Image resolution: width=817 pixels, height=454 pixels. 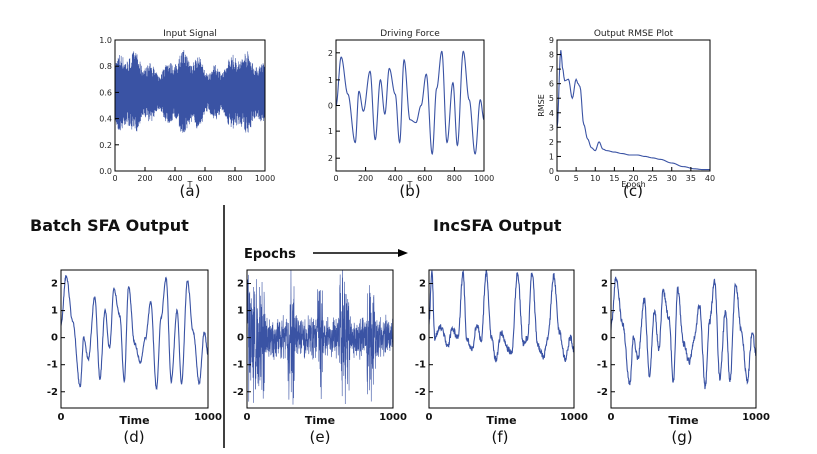 I want to click on y-tick-label: 8, so click(x=551, y=55).